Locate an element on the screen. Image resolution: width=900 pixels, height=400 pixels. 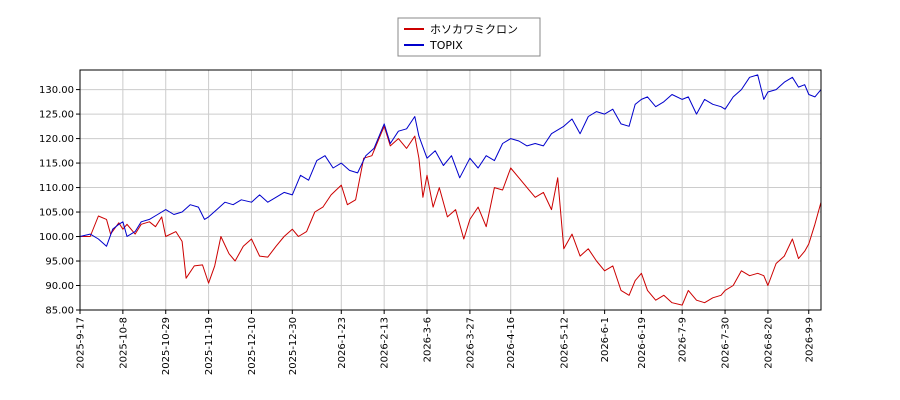
x-tick-label: 2026-5-12 is located at coordinates (564, 343).